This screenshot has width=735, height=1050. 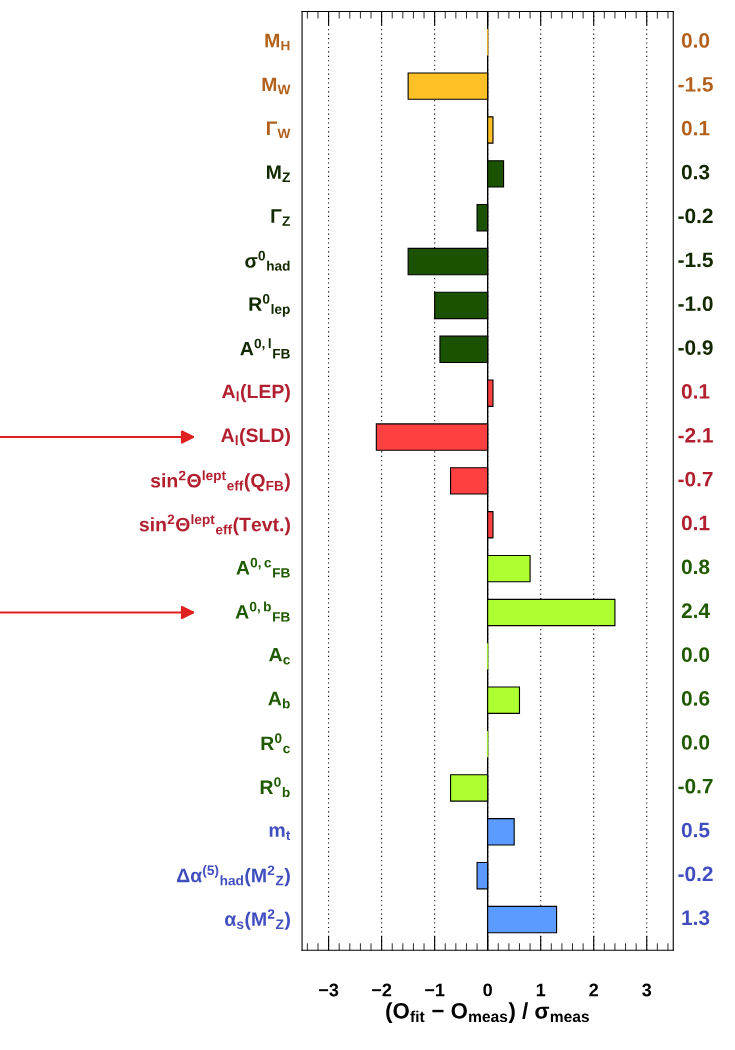 I want to click on data-label: -0.9, so click(x=695, y=347).